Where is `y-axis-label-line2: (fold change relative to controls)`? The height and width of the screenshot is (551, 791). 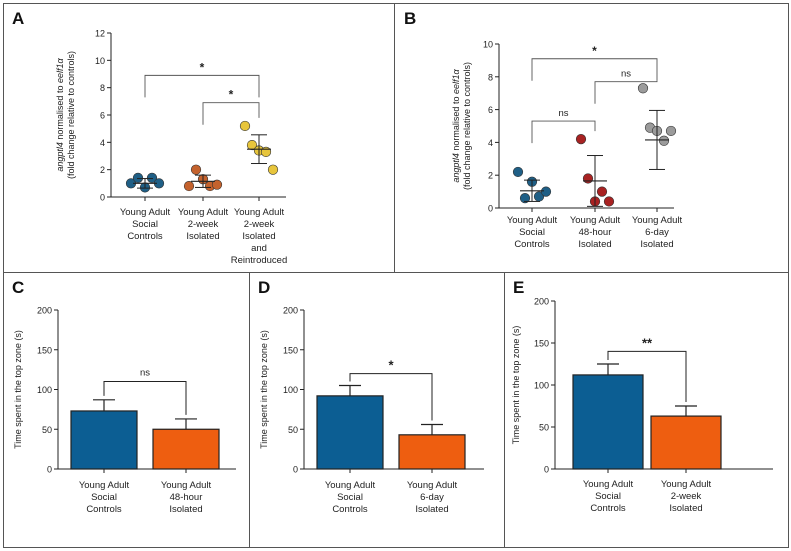 y-axis-label-line2: (fold change relative to controls) is located at coordinates (71, 115).